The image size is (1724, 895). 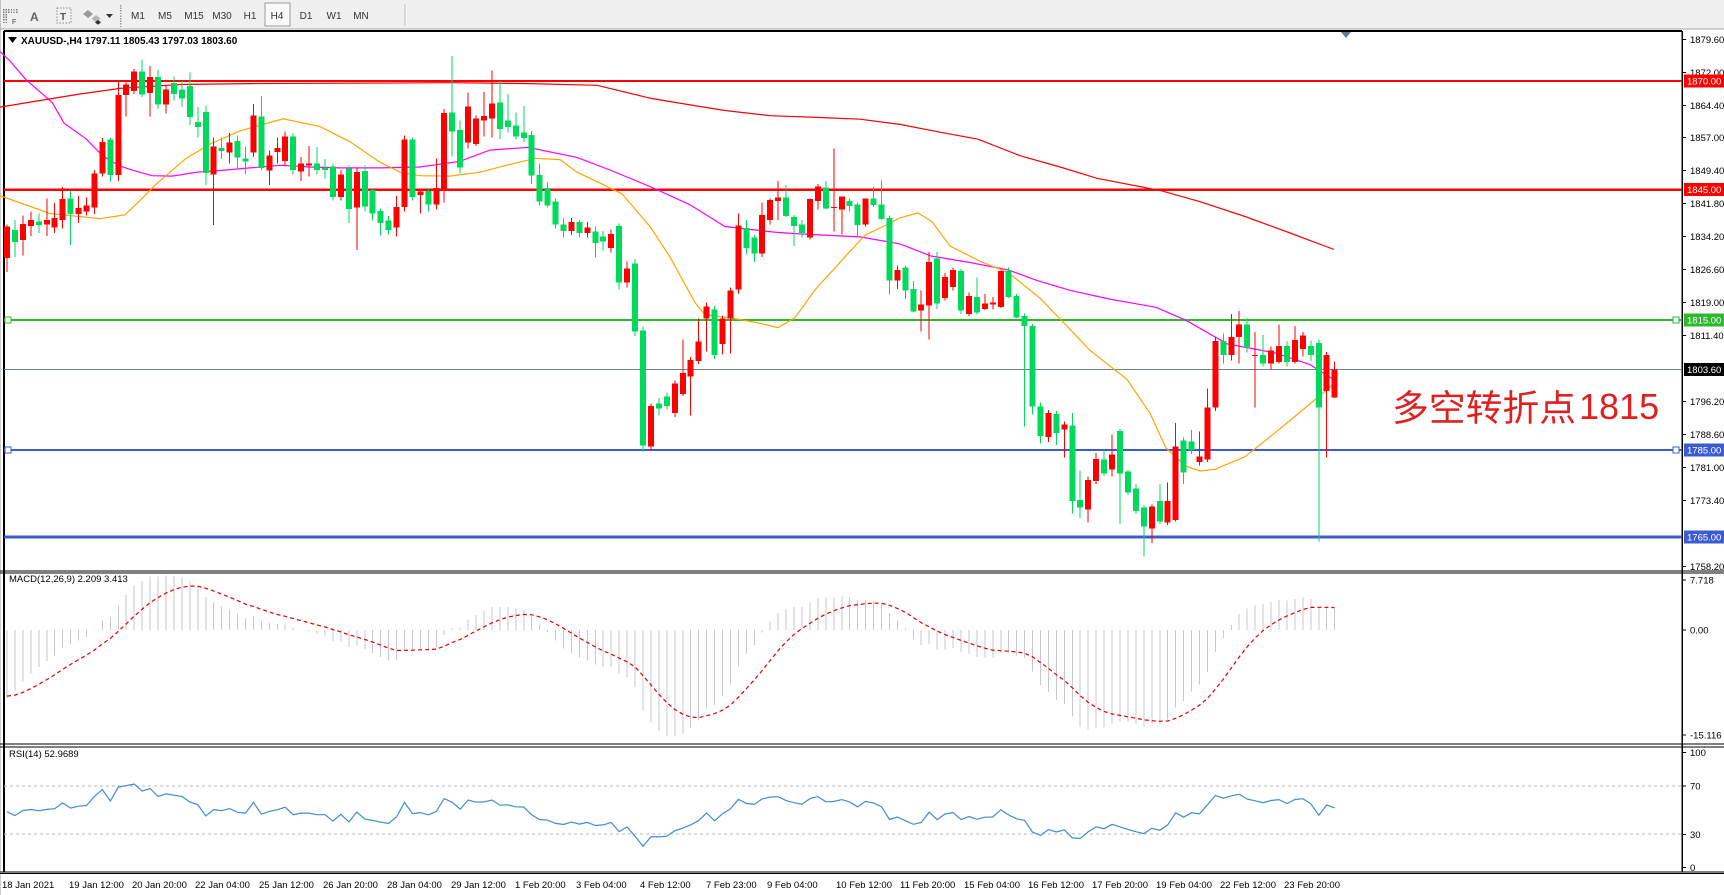 I want to click on svg-text: F, so click(x=14, y=22).